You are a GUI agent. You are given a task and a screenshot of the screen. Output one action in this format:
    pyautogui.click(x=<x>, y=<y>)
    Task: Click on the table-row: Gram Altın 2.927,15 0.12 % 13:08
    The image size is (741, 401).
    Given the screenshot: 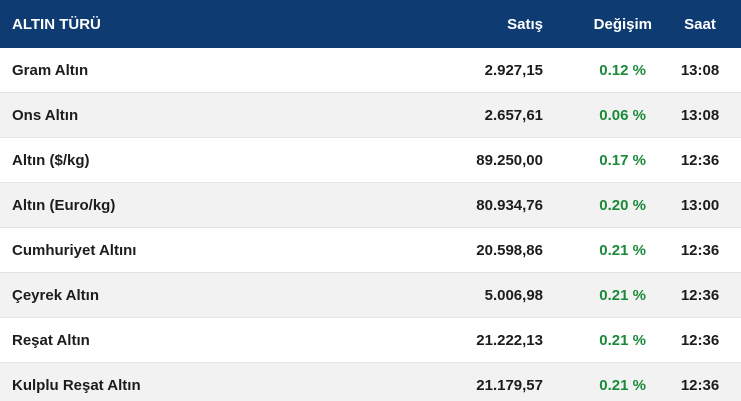 What is the action you would take?
    pyautogui.click(x=370, y=70)
    